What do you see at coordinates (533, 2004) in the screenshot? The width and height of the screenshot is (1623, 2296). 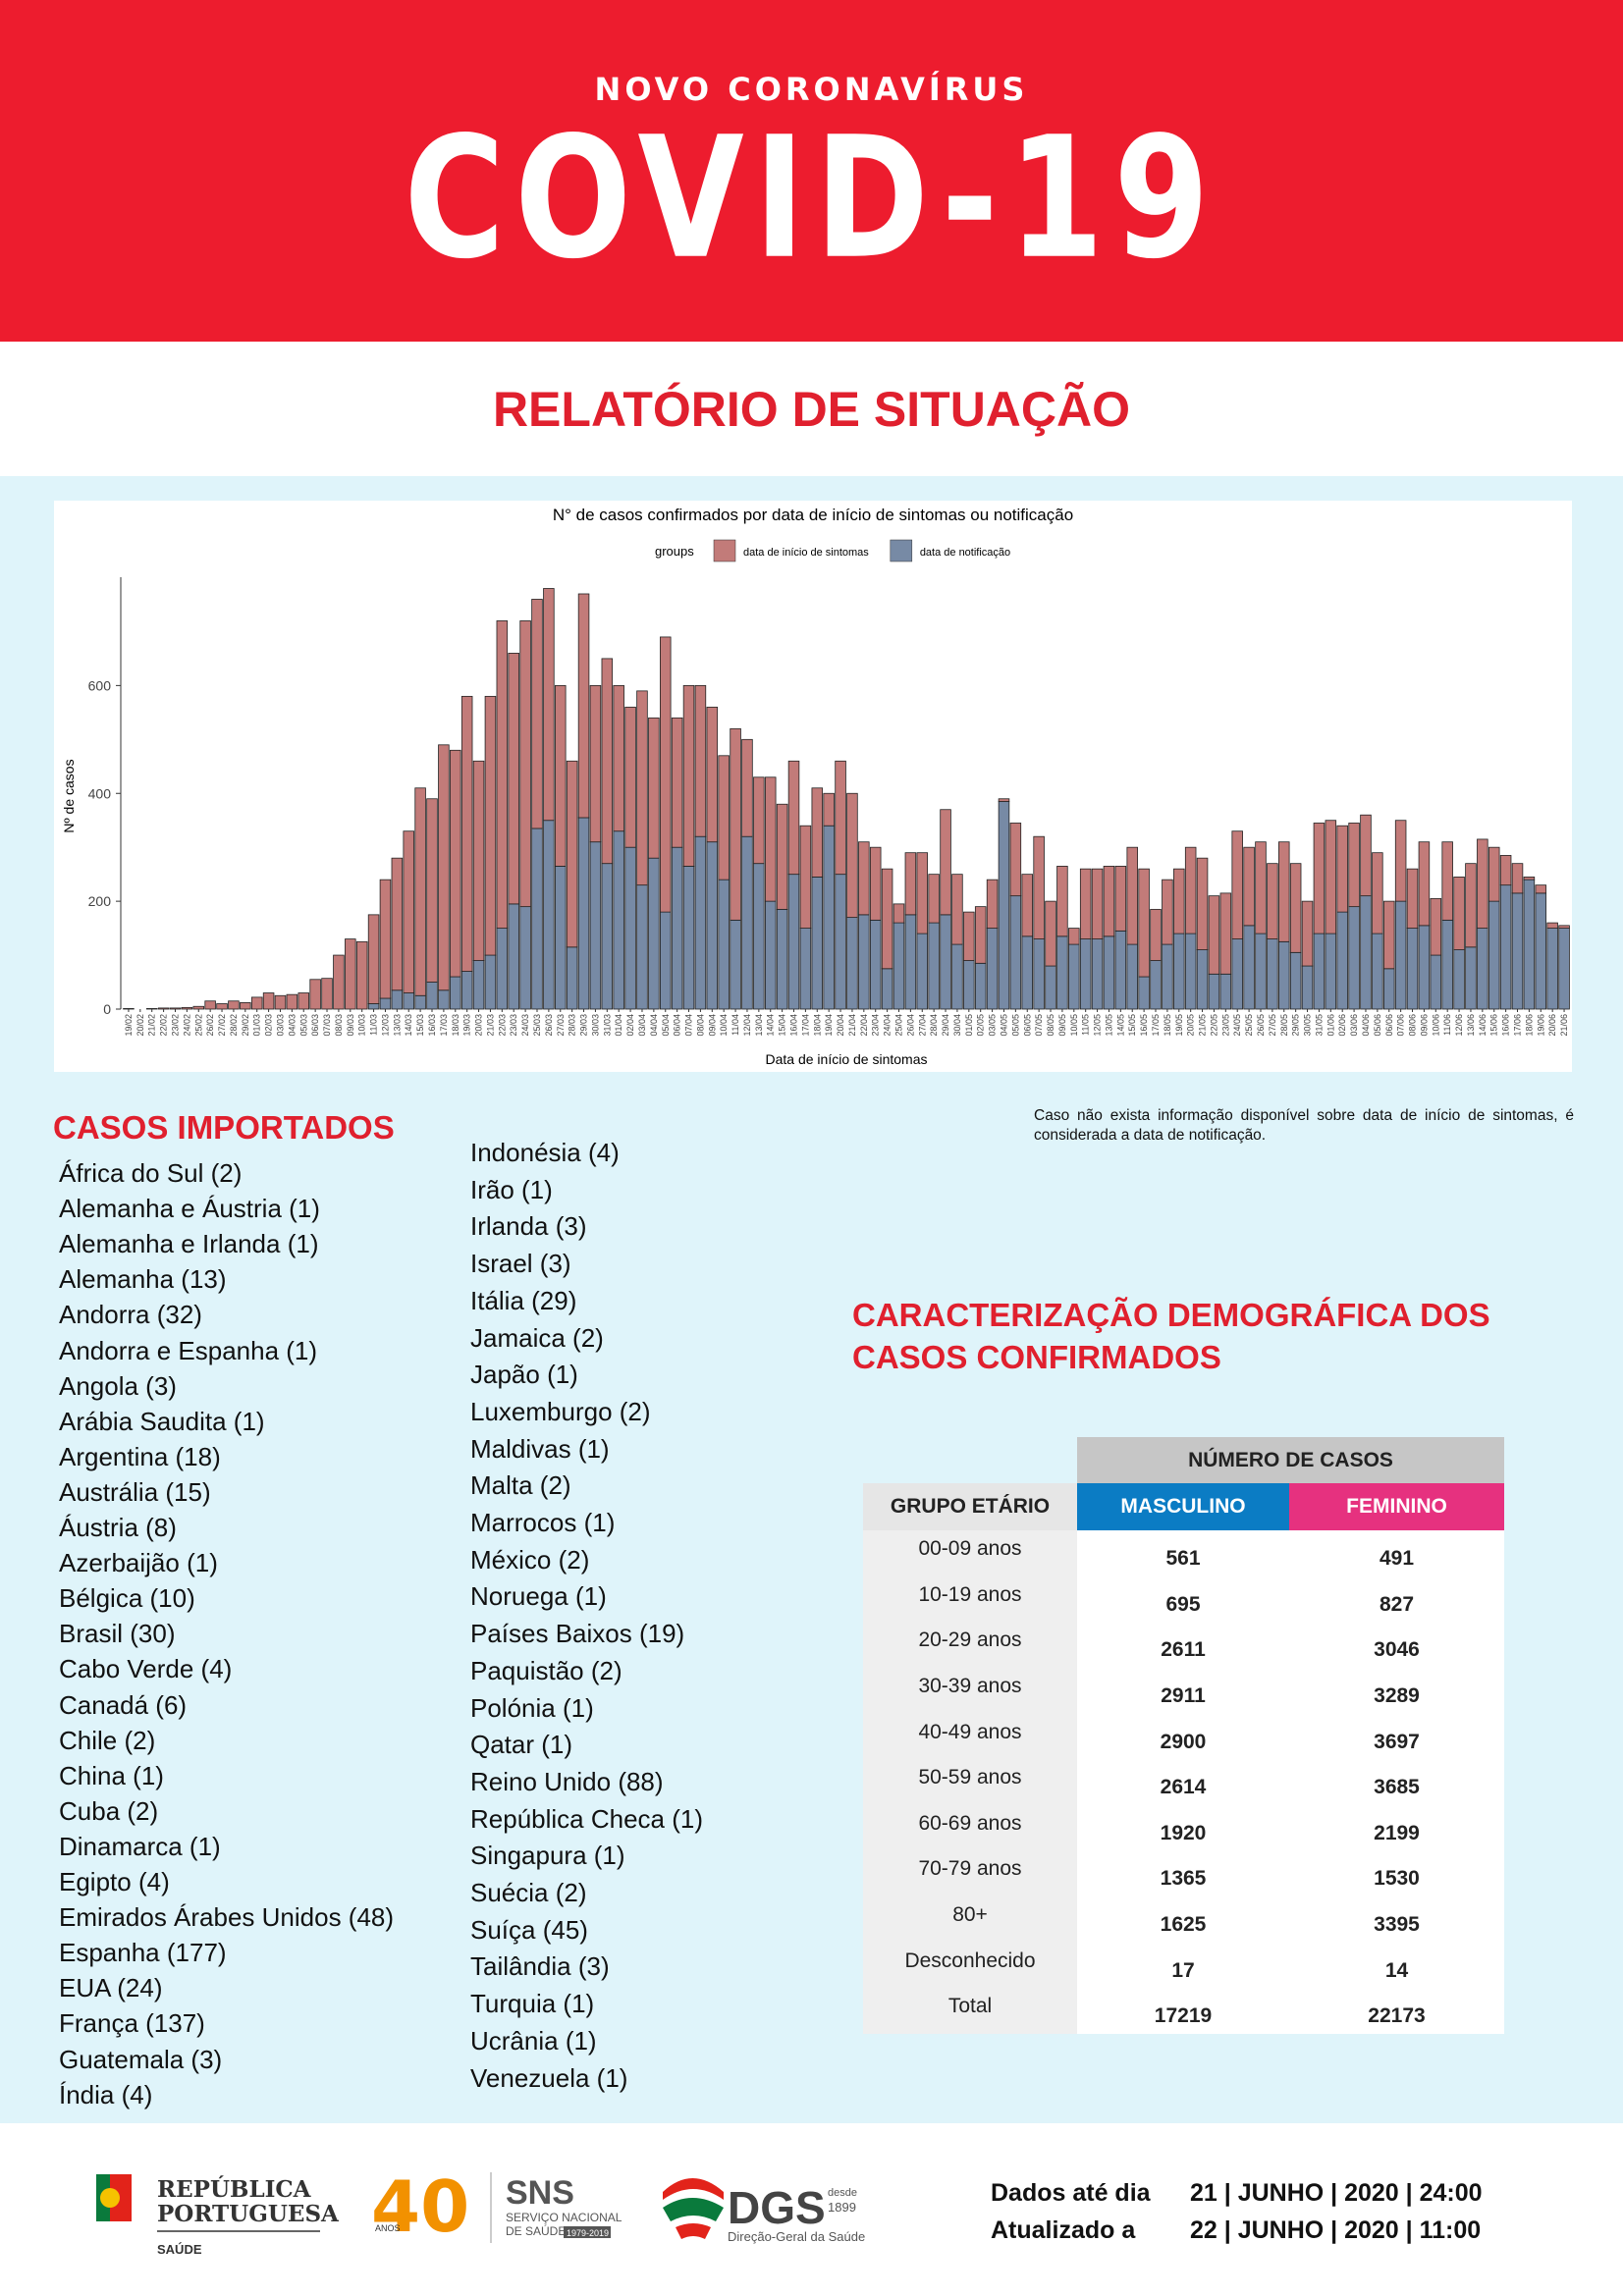 I see `country-item: Turquia (1)` at bounding box center [533, 2004].